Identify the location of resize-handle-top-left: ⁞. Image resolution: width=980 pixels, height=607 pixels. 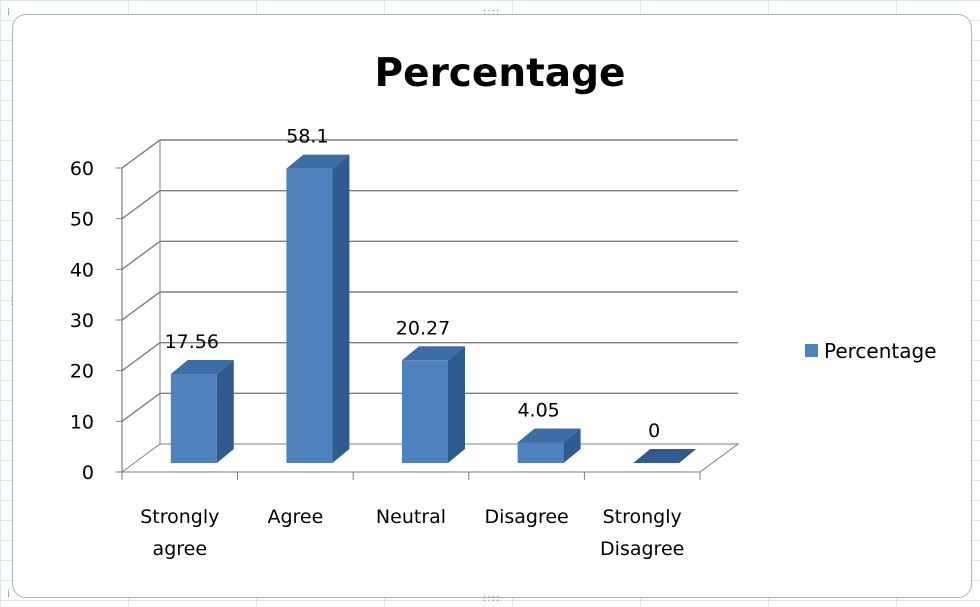
(9, 12).